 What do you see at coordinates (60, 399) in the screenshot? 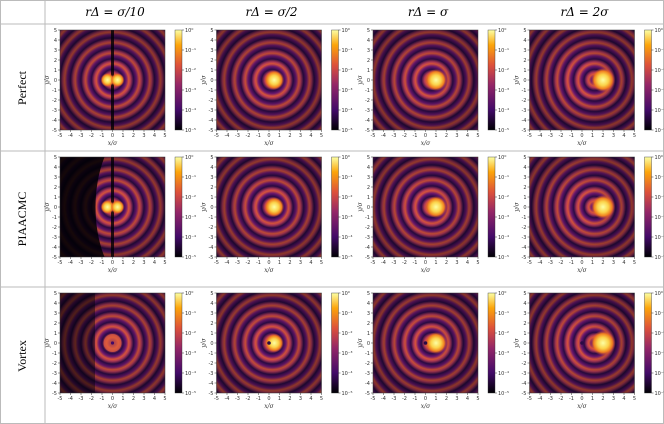
I see `x-tick-label: -5` at bounding box center [60, 399].